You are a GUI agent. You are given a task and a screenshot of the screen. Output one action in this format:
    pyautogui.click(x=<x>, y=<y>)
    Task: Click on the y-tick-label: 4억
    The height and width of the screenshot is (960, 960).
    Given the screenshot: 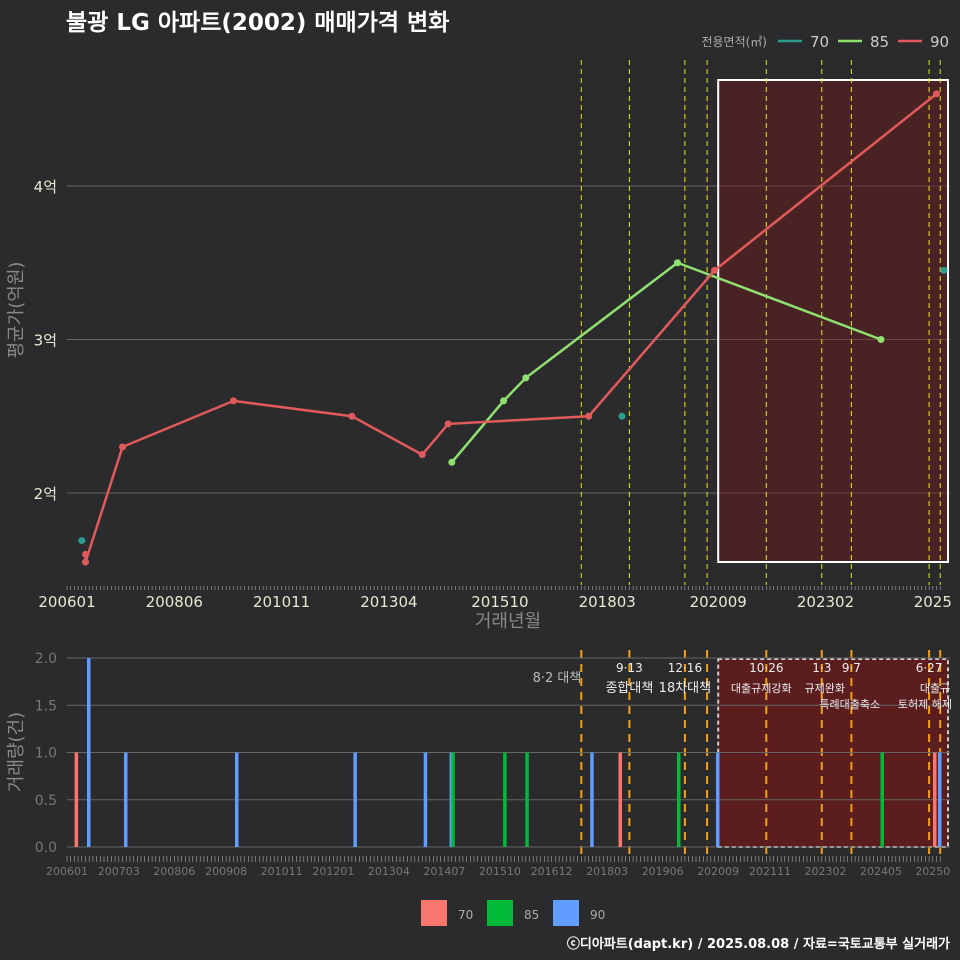 What is the action you would take?
    pyautogui.click(x=45, y=187)
    